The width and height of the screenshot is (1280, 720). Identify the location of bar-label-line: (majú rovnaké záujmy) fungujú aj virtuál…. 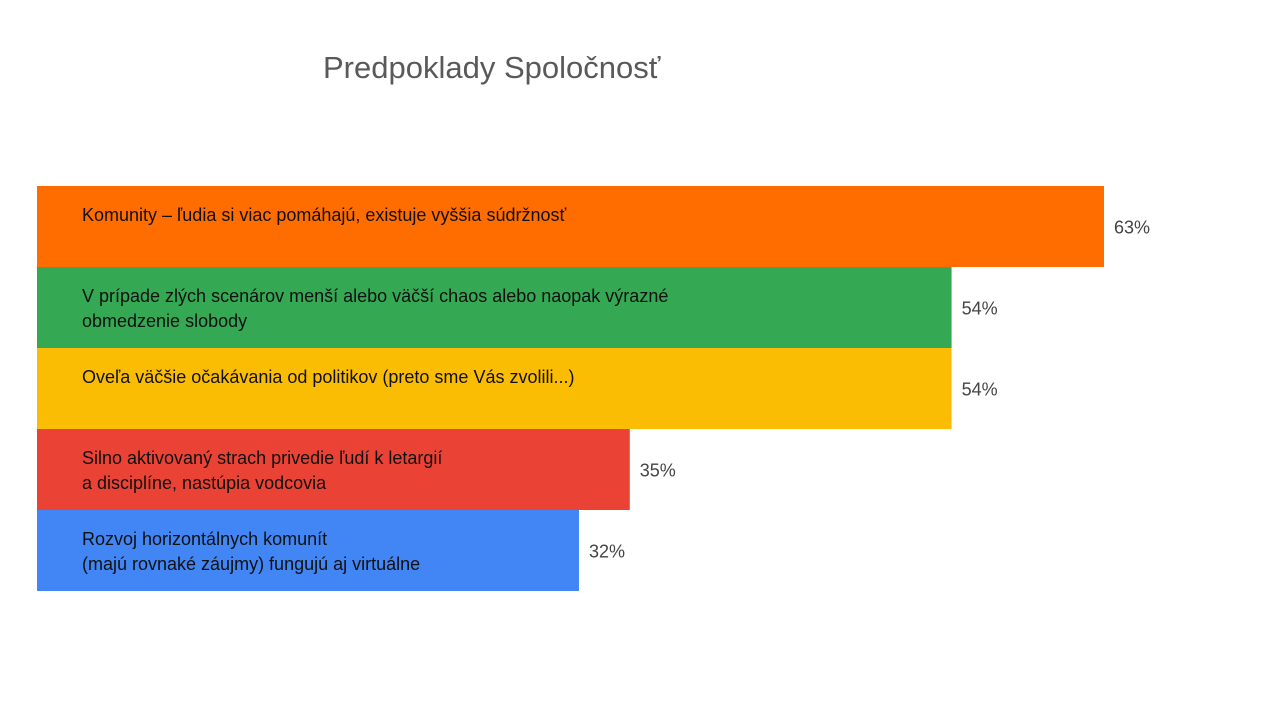
(251, 564).